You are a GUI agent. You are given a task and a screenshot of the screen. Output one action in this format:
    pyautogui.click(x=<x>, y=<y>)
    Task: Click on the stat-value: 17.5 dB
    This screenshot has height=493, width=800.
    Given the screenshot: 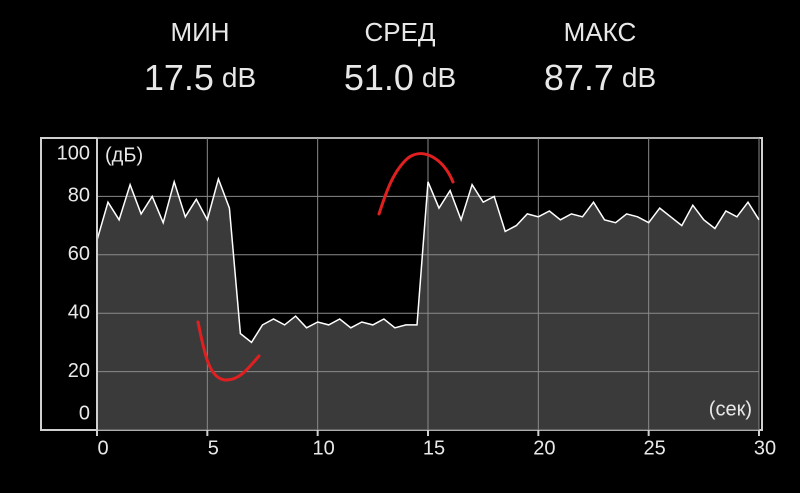 What is the action you would take?
    pyautogui.click(x=200, y=77)
    